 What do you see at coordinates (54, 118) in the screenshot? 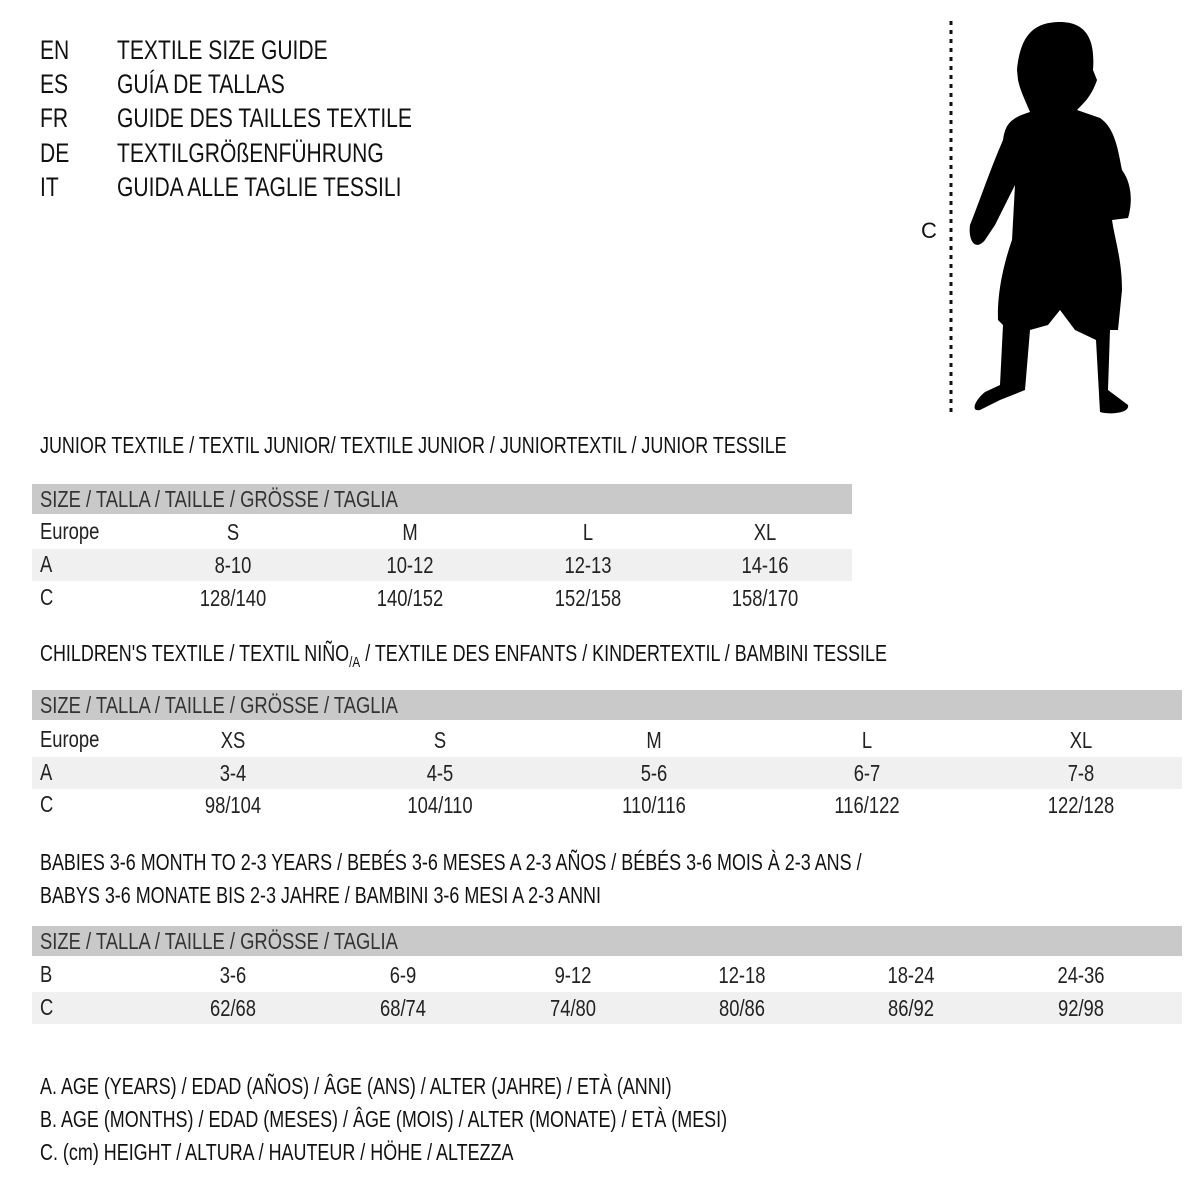
I see `lang-code-fr: FR` at bounding box center [54, 118].